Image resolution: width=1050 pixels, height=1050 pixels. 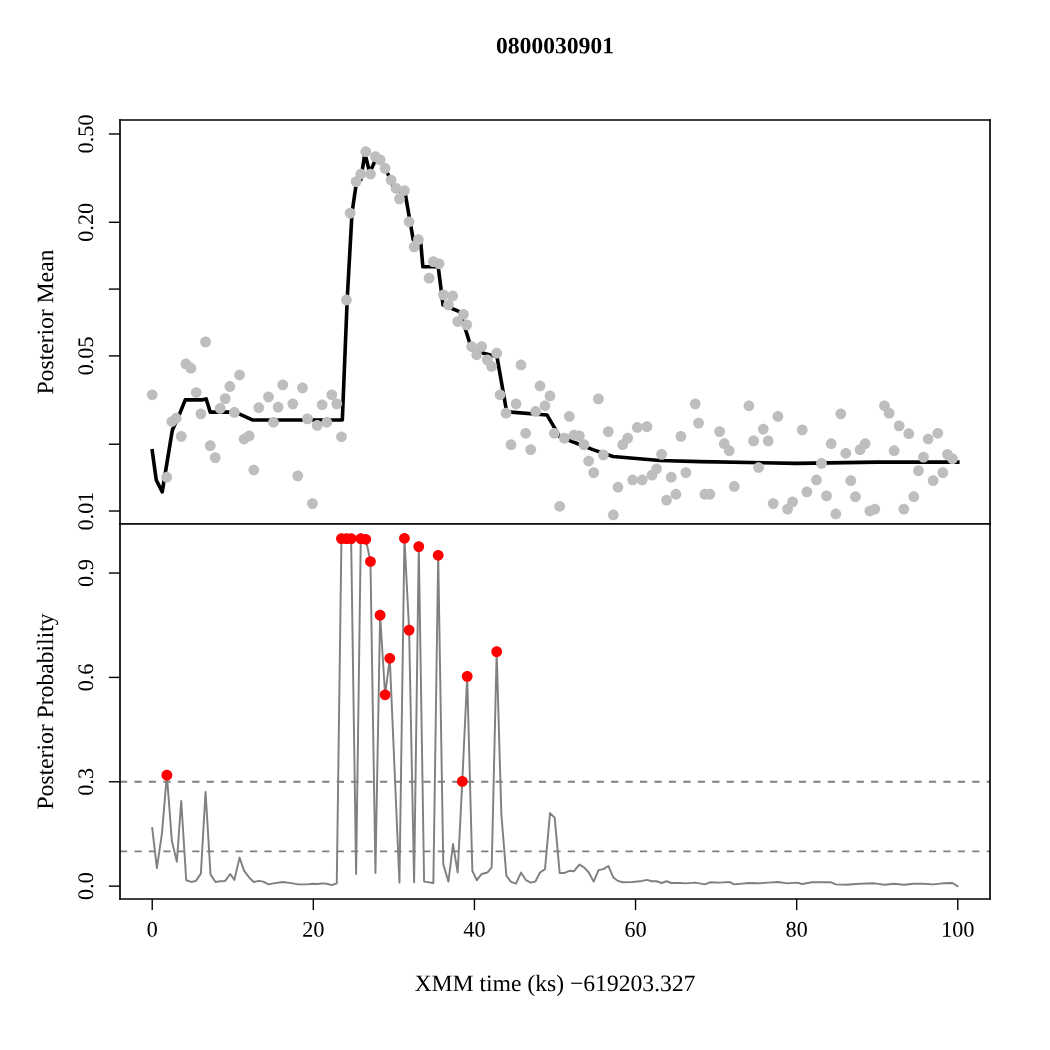 I want to click on y-tick-label: 0.20, so click(x=86, y=222).